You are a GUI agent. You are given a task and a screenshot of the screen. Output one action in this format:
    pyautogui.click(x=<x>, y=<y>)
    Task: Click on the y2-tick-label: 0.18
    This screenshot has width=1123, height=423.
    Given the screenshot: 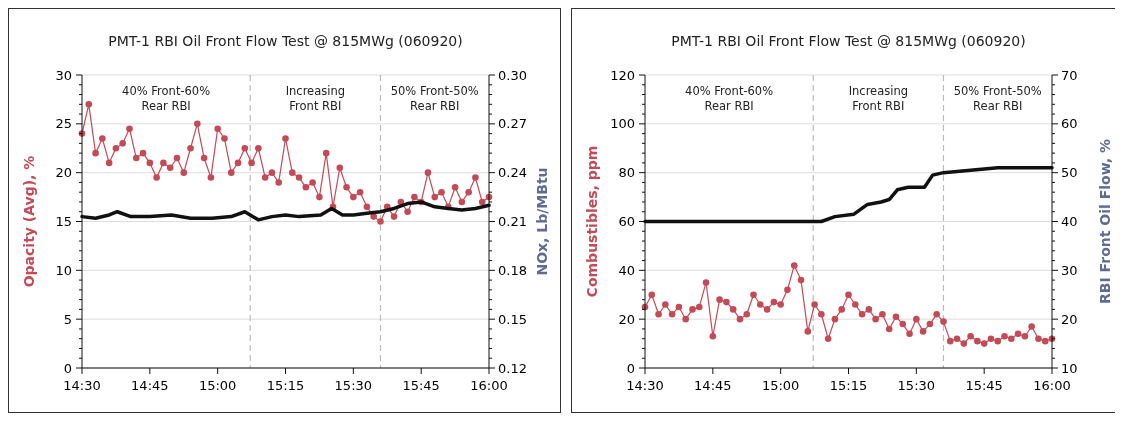 What is the action you would take?
    pyautogui.click(x=512, y=270)
    